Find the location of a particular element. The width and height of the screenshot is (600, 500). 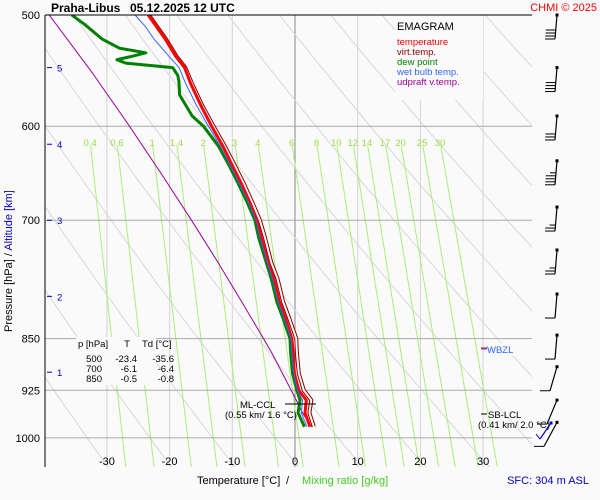

table-cell: 850 is located at coordinates (94, 379).